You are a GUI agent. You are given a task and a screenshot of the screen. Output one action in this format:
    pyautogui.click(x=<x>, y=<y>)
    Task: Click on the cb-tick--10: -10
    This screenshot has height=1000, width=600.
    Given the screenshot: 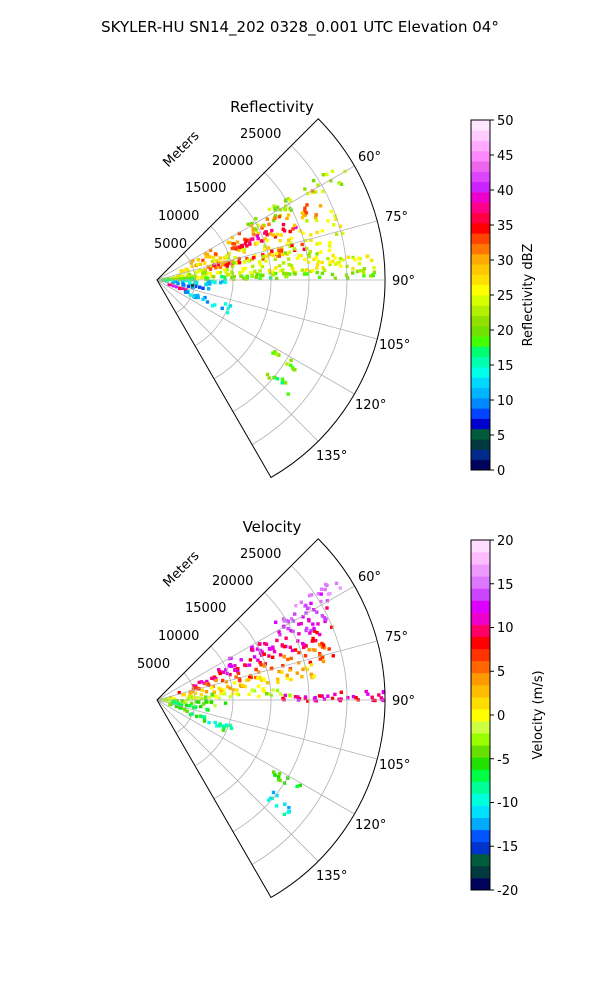 What is the action you would take?
    pyautogui.click(x=507, y=803)
    